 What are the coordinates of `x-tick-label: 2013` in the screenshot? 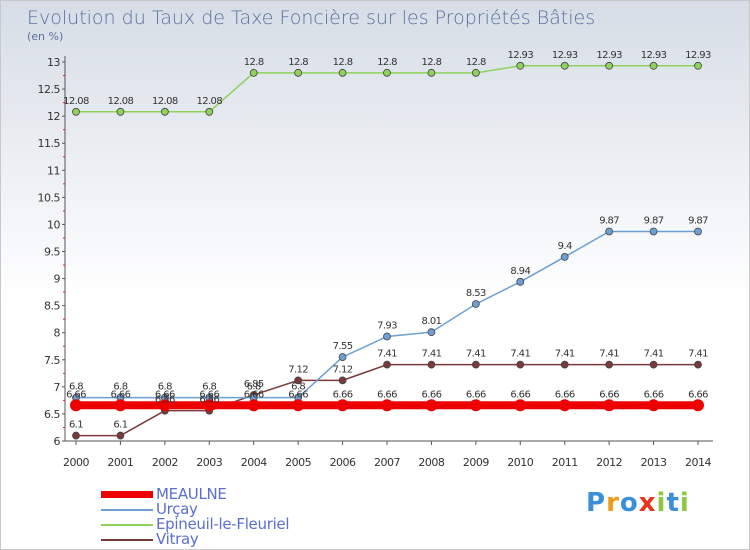 It's located at (654, 462).